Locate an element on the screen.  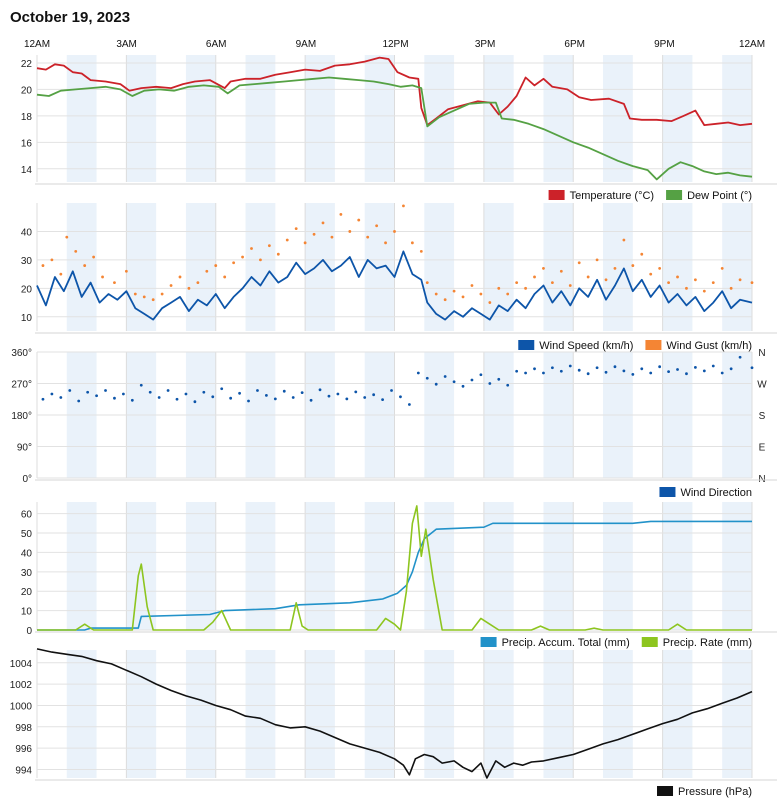
time-label: 3PM is located at coordinates (485, 44).